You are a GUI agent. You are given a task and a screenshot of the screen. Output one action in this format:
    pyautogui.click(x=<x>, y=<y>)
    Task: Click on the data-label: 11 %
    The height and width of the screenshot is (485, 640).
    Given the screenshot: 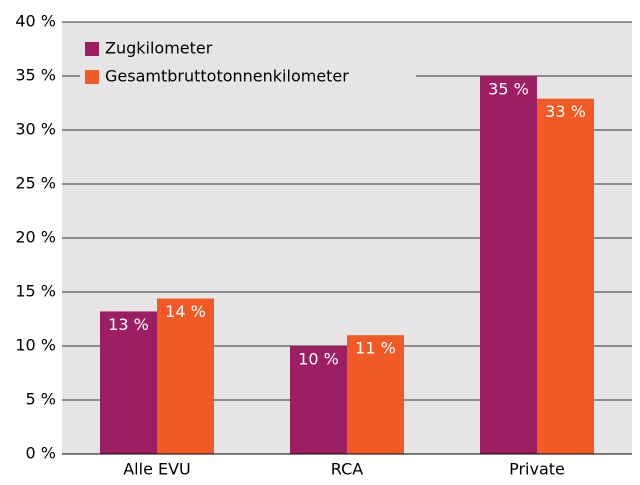 What is the action you would take?
    pyautogui.click(x=375, y=348)
    